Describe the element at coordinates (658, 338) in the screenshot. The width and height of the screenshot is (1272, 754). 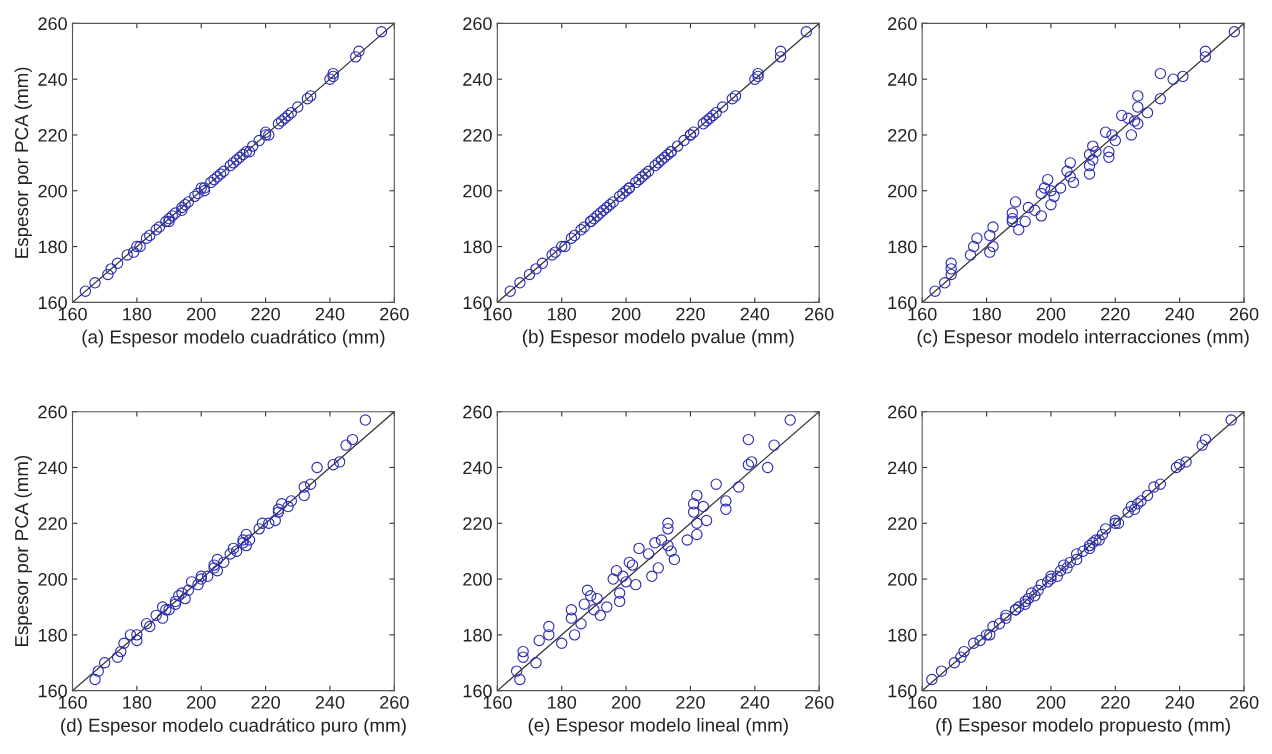
I see `x-axis-title: (b) Espesor modelo pvalue (mm)` at that location.